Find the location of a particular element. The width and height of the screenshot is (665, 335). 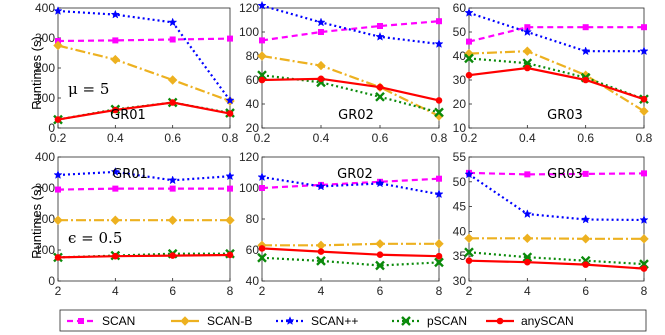

legend-entry-scan: SCAN is located at coordinates (101, 321).